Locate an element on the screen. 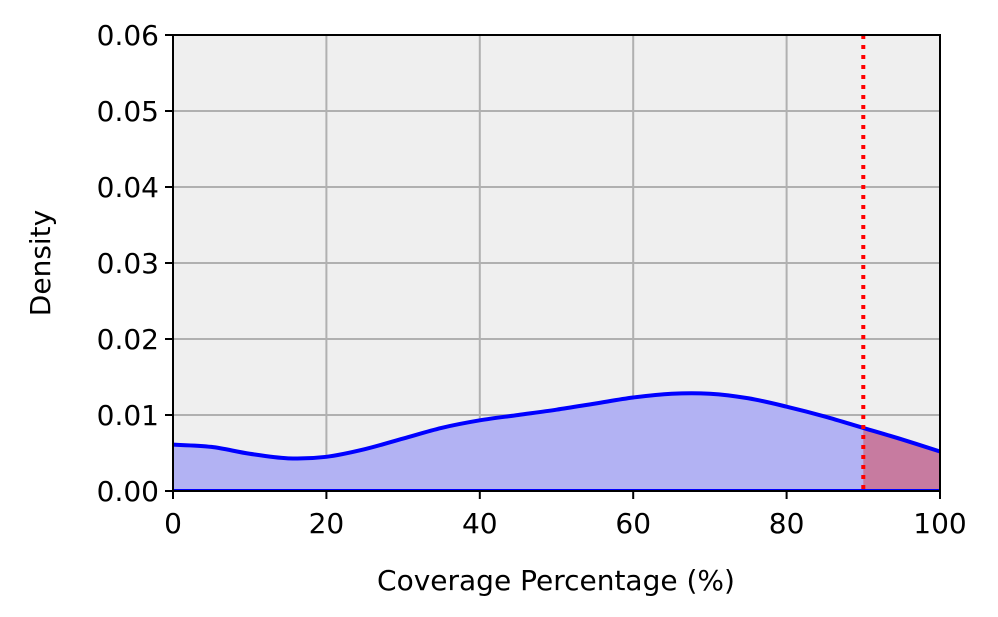 This screenshot has height=617, width=998. x-tick-label: 100 is located at coordinates (939, 523).